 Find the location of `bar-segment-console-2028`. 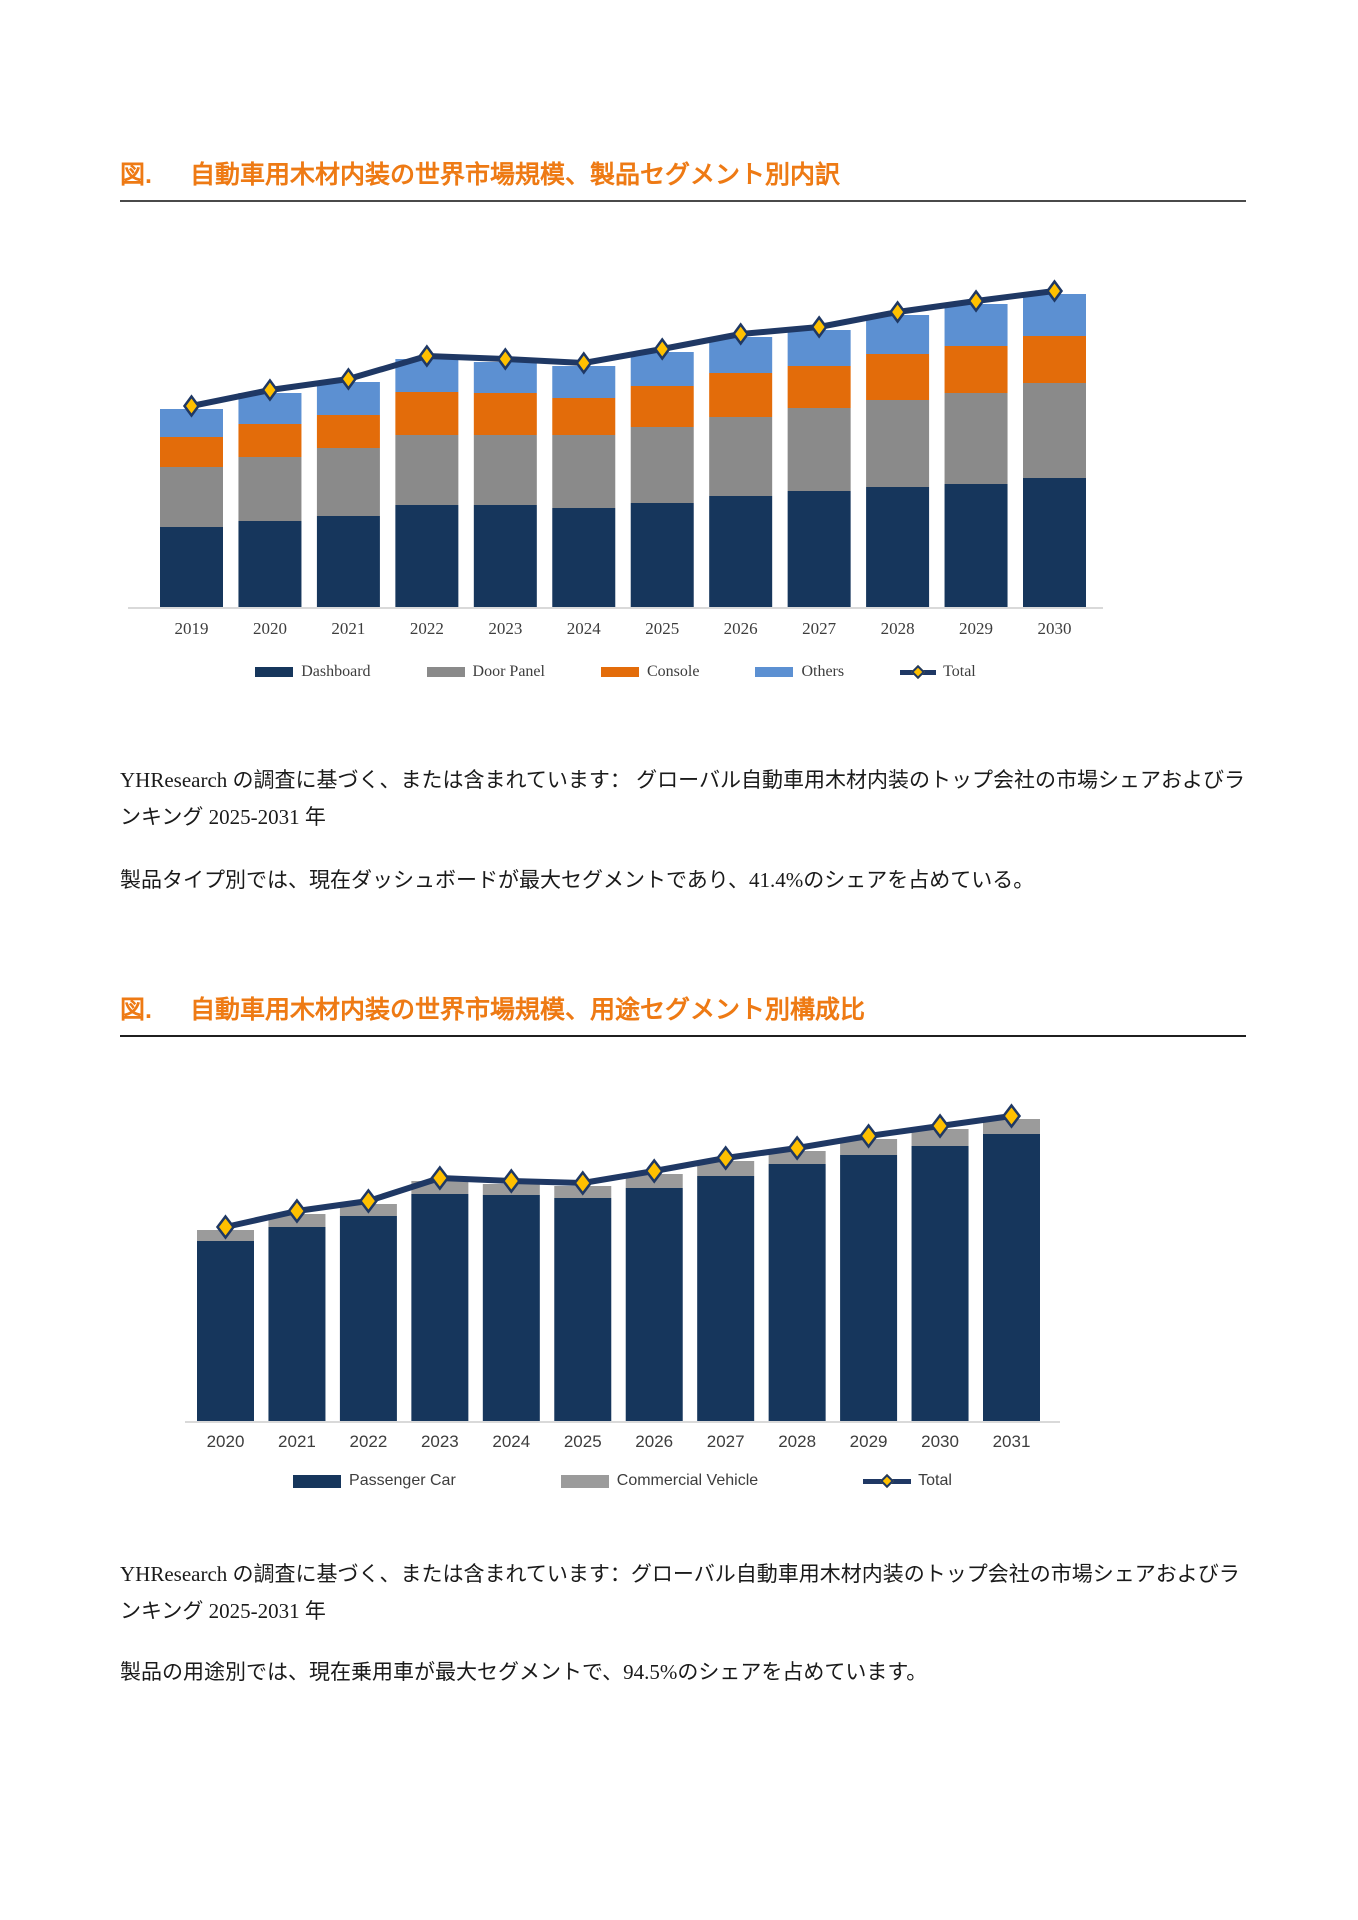

bar-segment-console-2028 is located at coordinates (898, 377).